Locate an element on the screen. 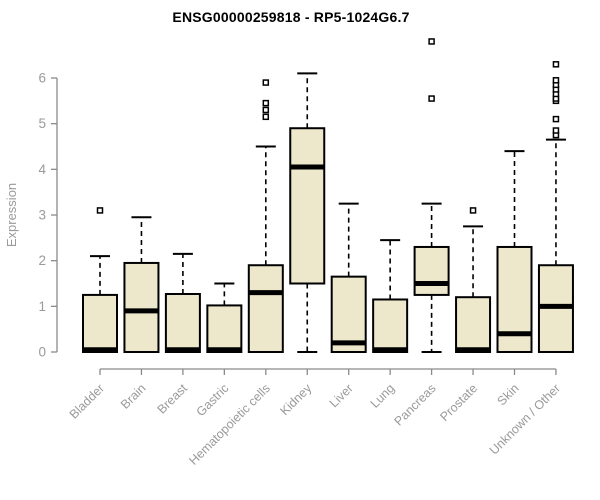 The width and height of the screenshot is (600, 500). y-tick-label: 3 is located at coordinates (42, 215).